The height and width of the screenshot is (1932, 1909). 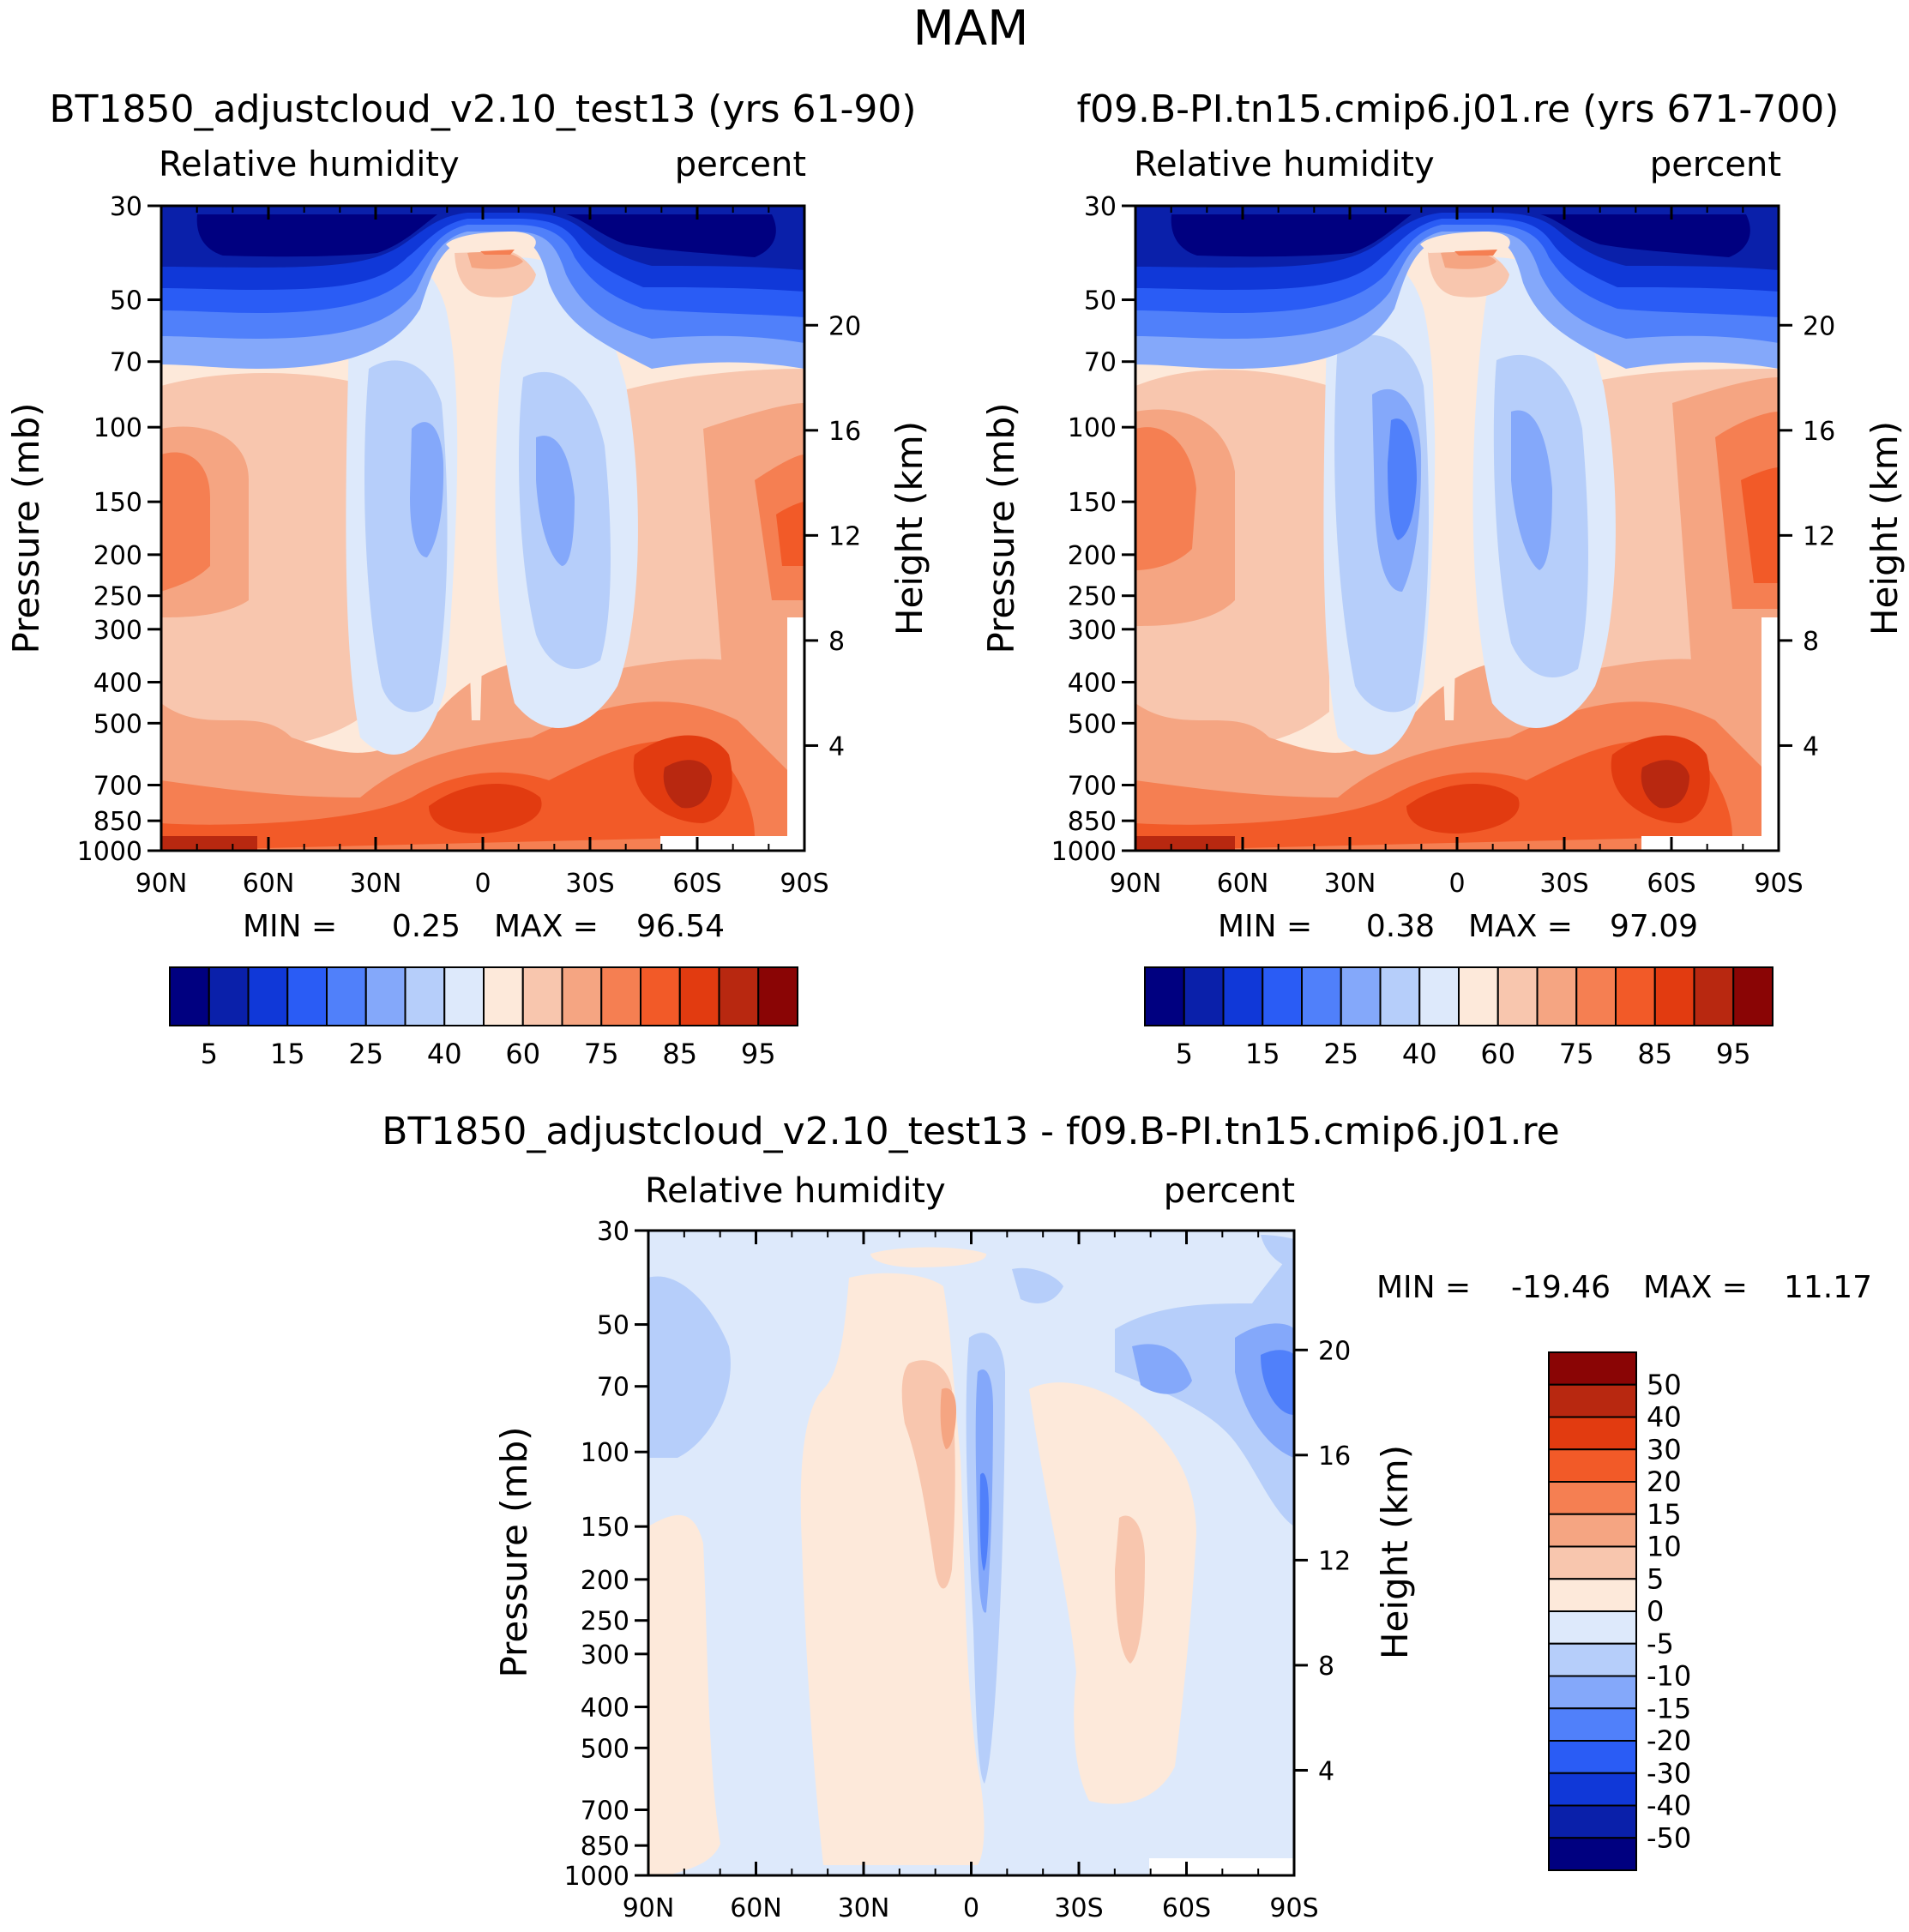 I want to click on x-tick-label: 90N, so click(x=1136, y=884).